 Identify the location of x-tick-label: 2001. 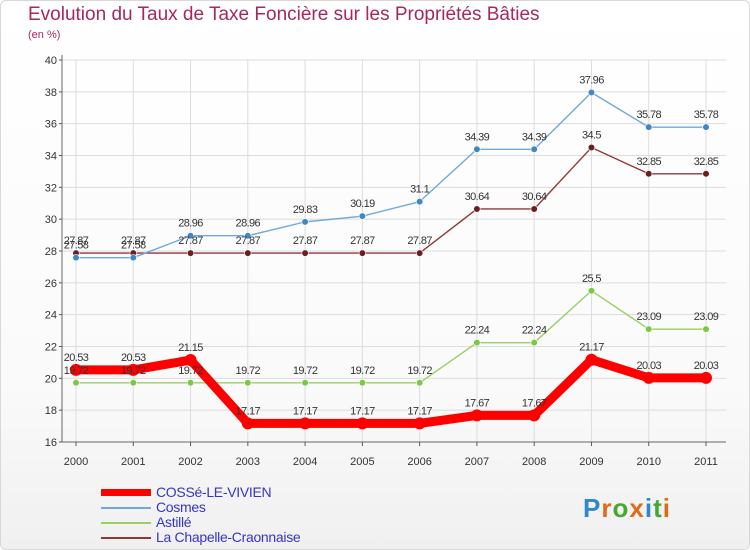
(133, 462).